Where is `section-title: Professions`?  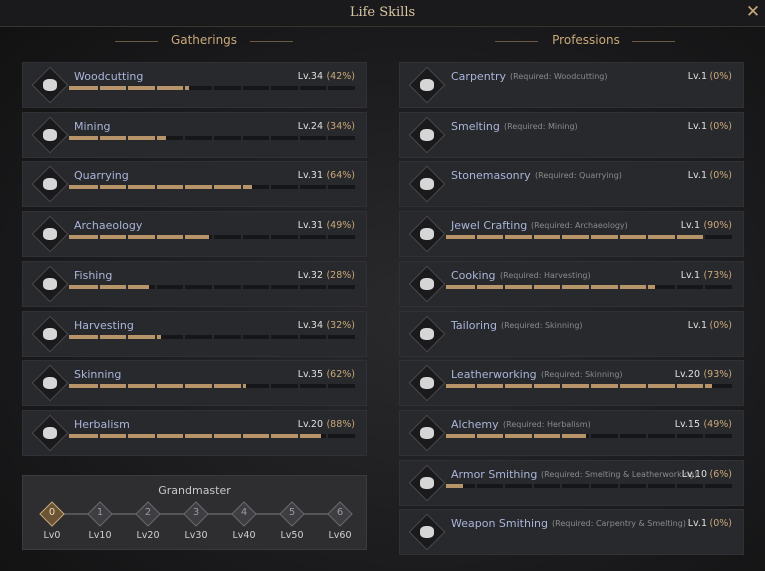 section-title: Professions is located at coordinates (586, 40).